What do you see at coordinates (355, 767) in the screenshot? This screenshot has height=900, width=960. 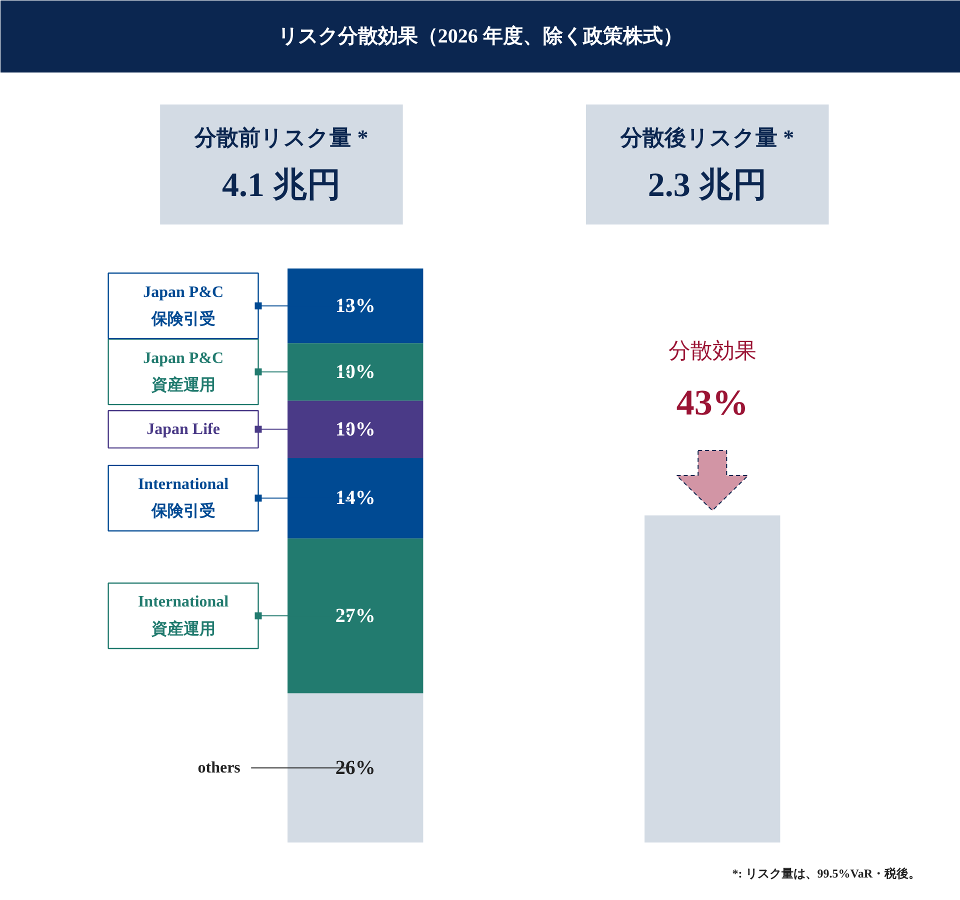 I see `data-label: 26%` at bounding box center [355, 767].